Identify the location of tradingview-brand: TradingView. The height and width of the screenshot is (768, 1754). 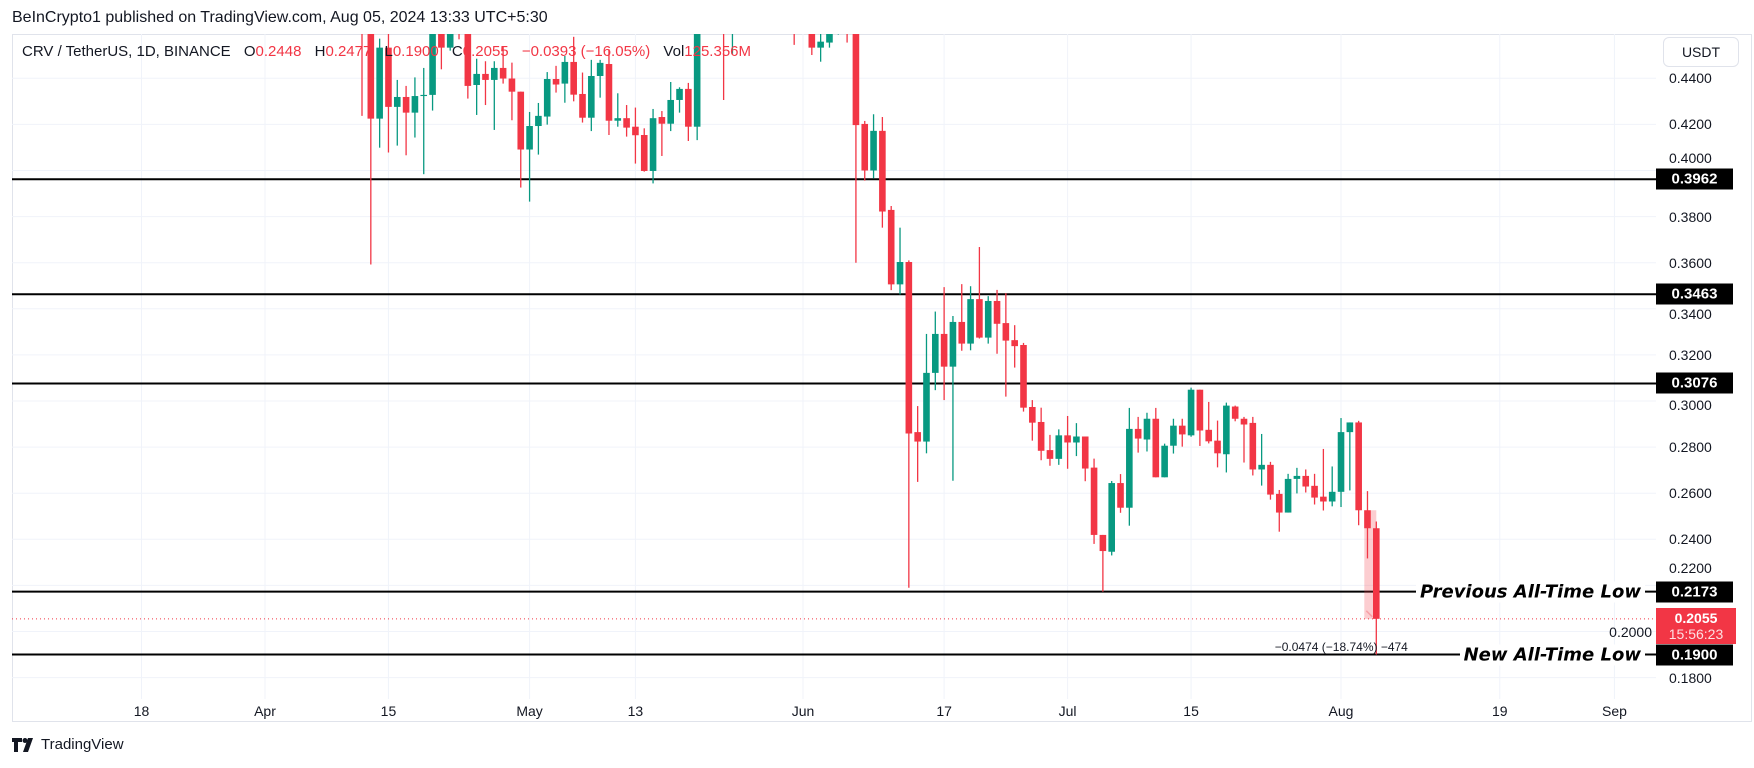
(68, 744).